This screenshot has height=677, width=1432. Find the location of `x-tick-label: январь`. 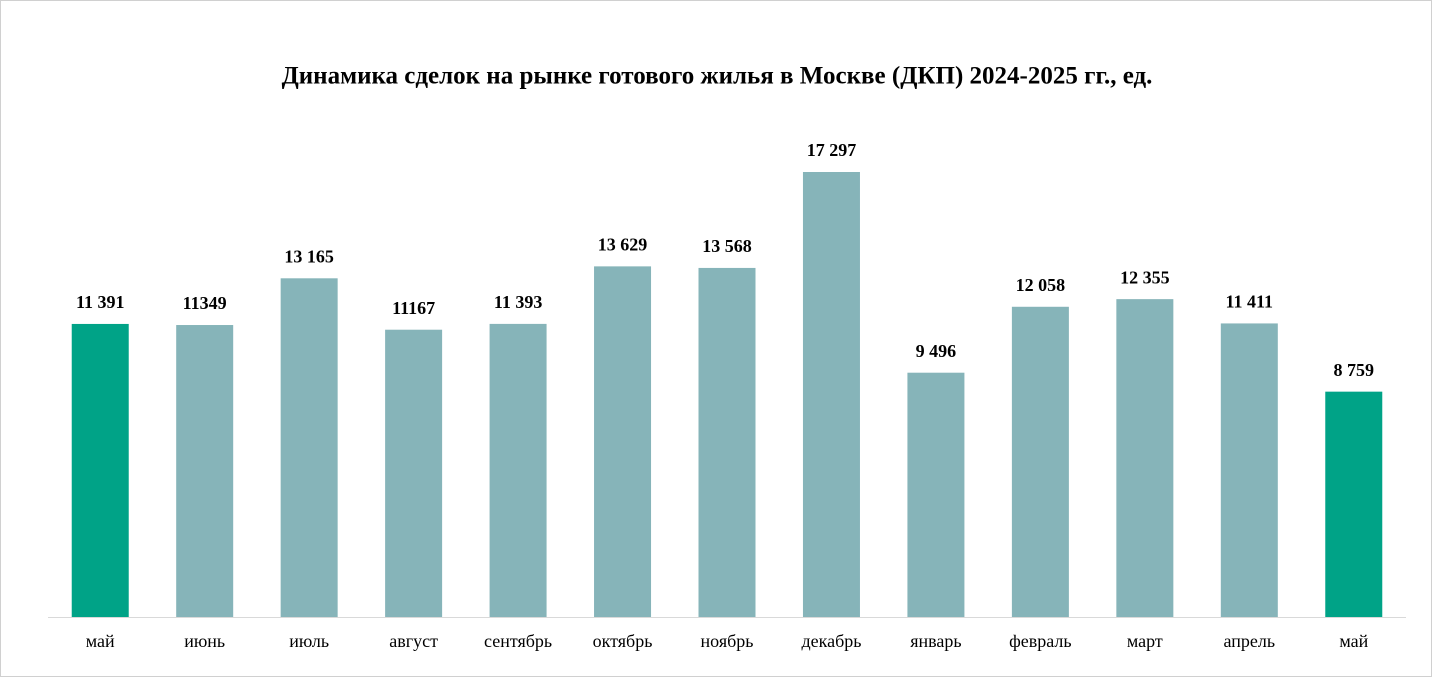

x-tick-label: январь is located at coordinates (935, 641).